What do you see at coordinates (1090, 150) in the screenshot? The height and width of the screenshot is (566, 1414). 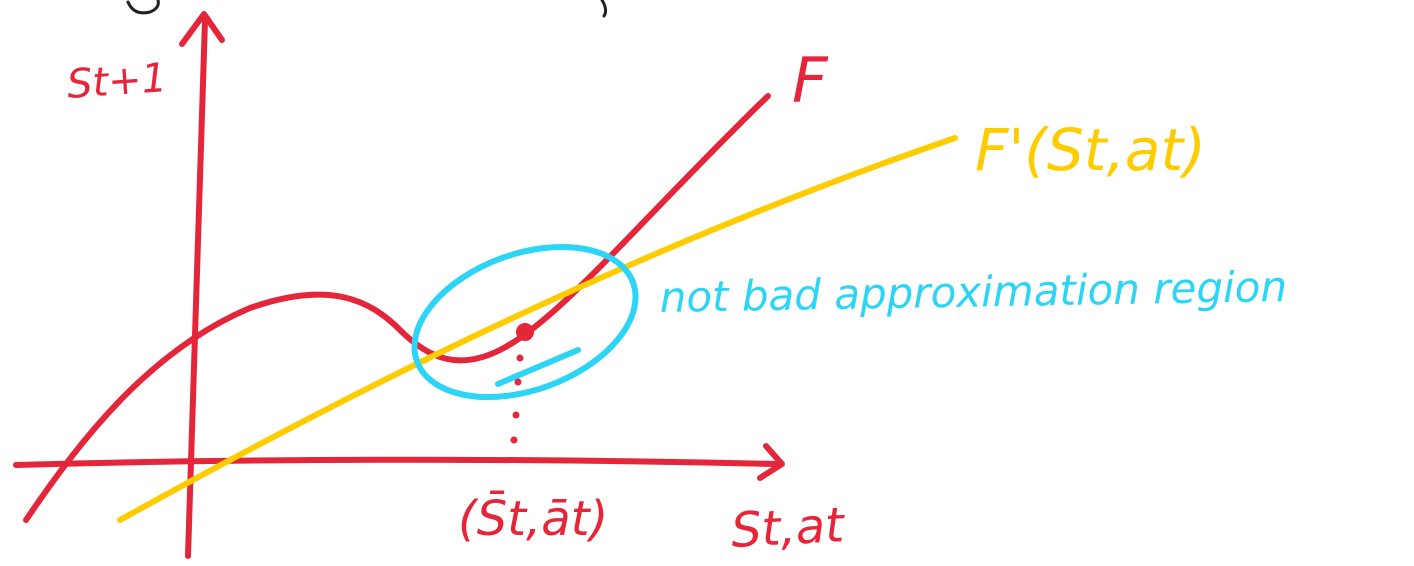 I see `tangent-line-label: F'(St,at)` at bounding box center [1090, 150].